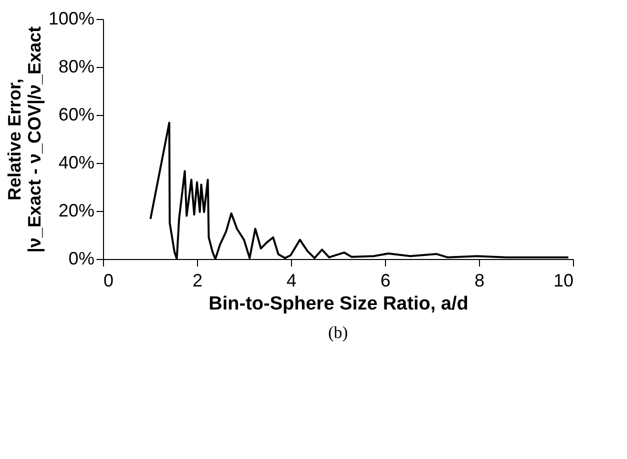 The width and height of the screenshot is (627, 459). I want to click on text: (b), so click(338, 332).